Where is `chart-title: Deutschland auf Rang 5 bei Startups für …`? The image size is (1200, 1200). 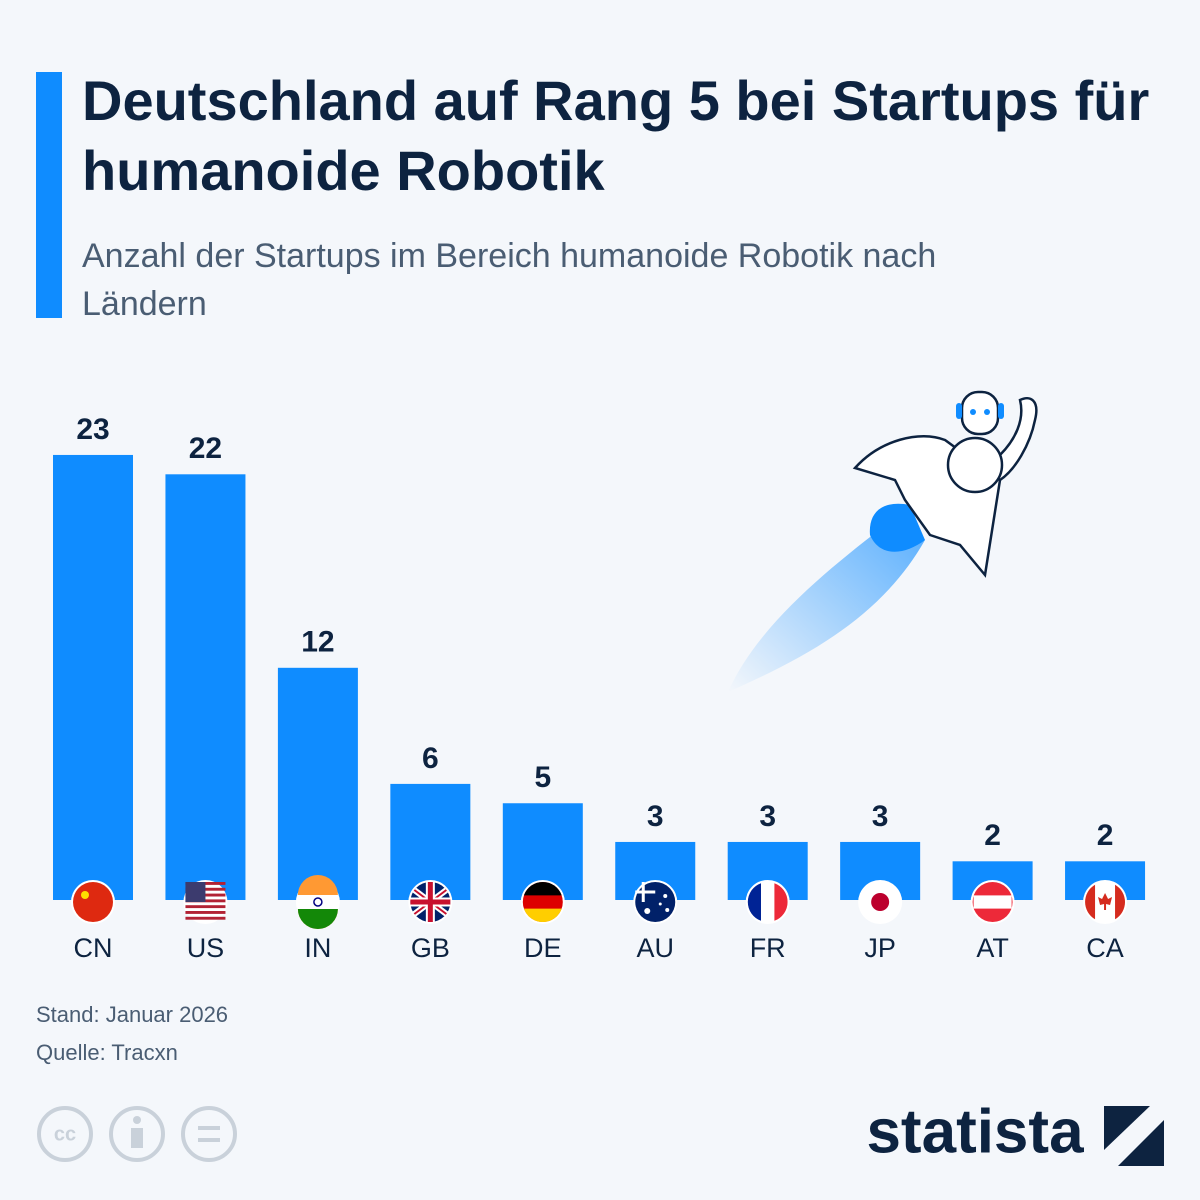
chart-title: Deutschland auf Rang 5 bei Startups für … is located at coordinates (616, 135).